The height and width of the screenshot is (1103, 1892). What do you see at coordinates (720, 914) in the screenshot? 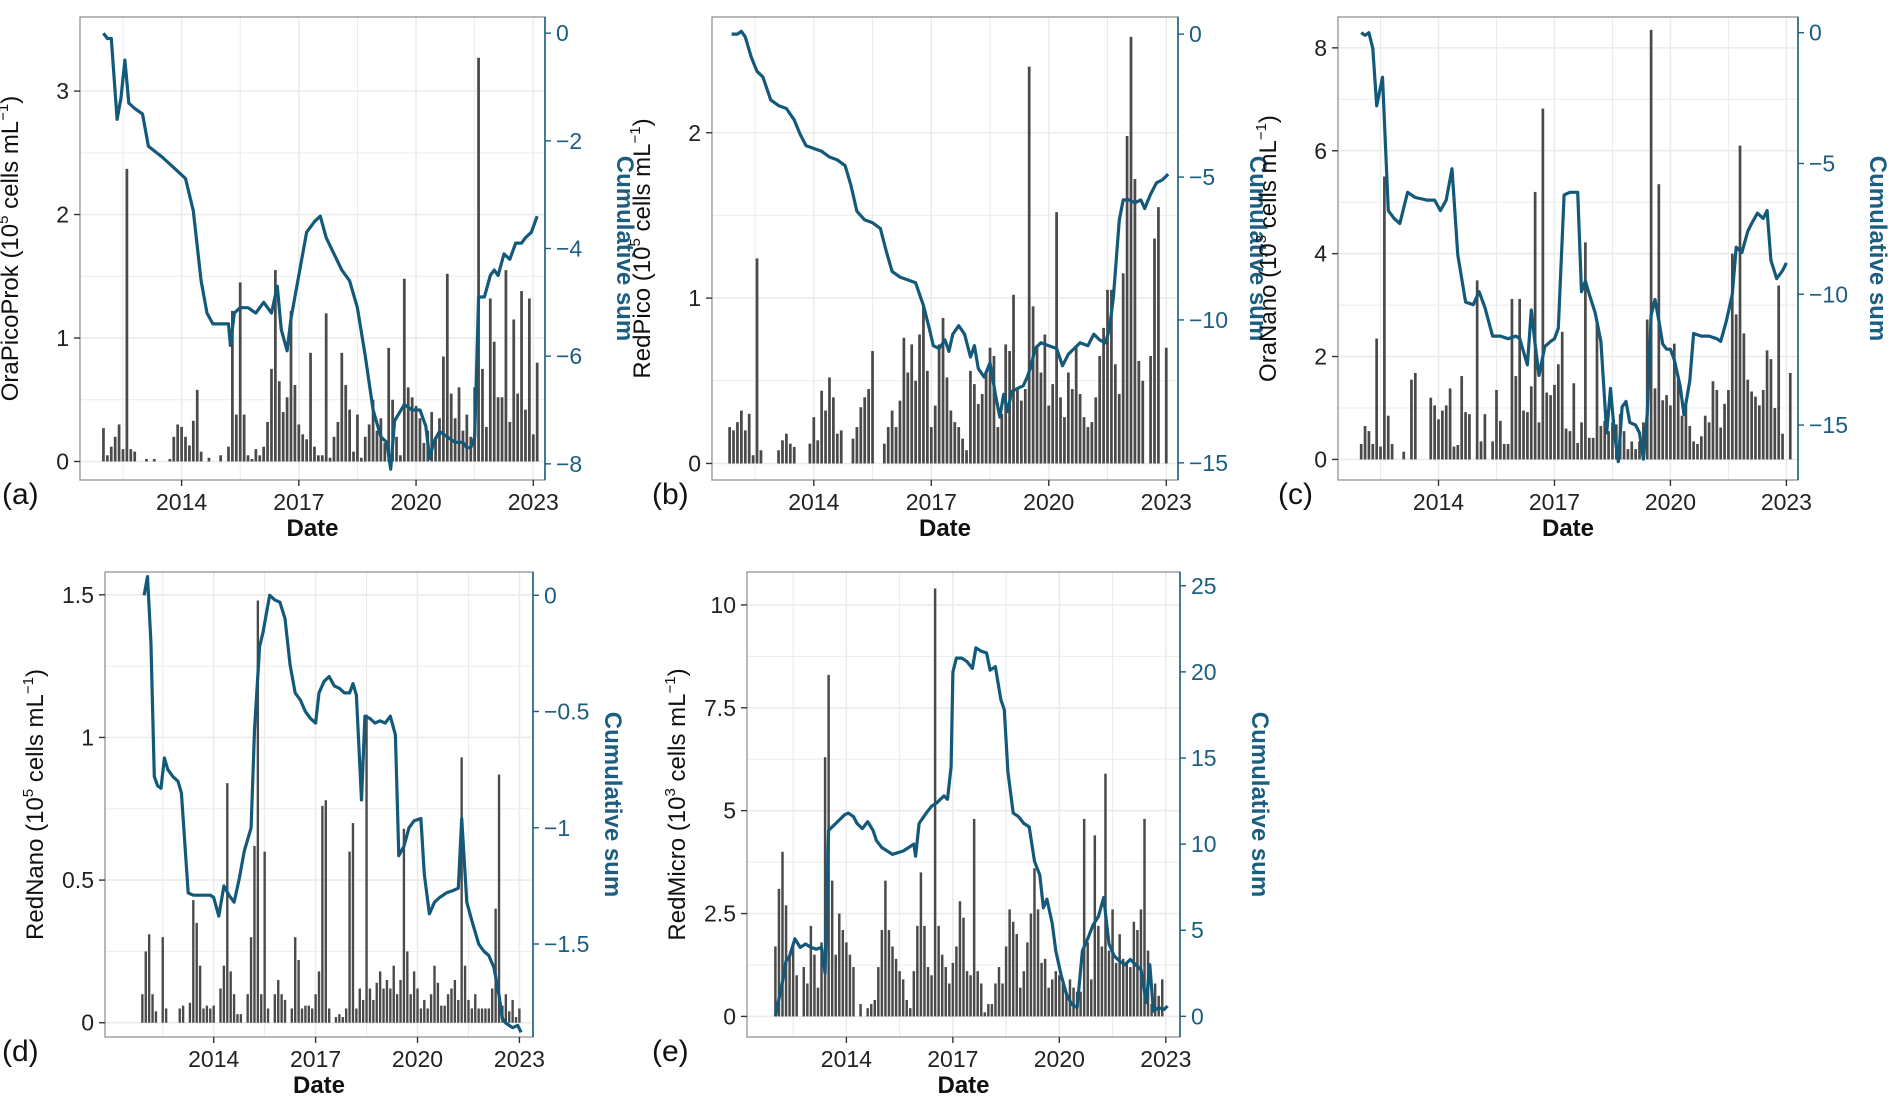
I see `y-tick-label: 2.5` at bounding box center [720, 914].